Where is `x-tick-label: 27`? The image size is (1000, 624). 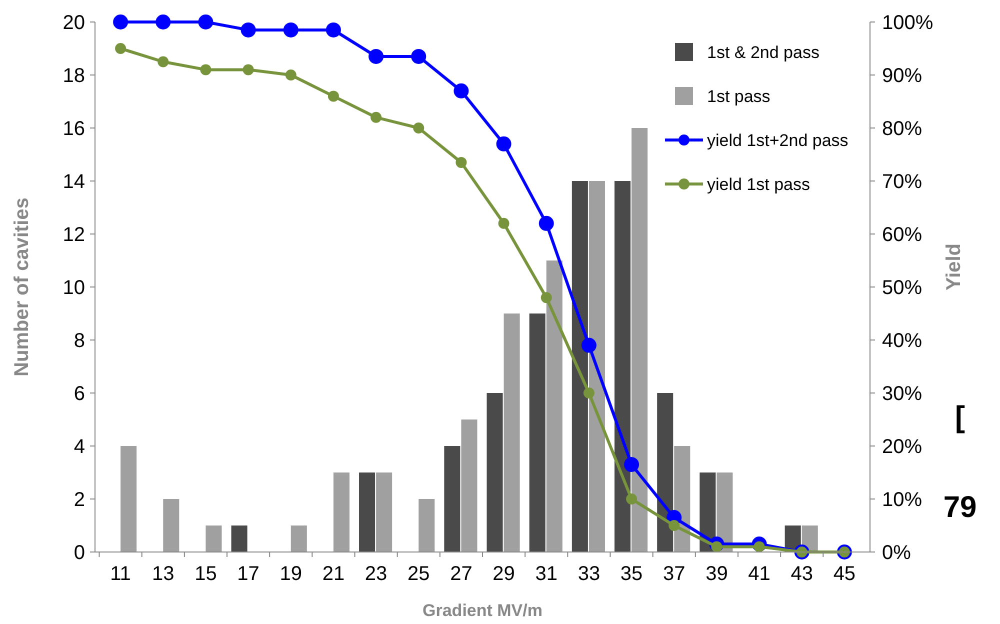 x-tick-label: 27 is located at coordinates (461, 574).